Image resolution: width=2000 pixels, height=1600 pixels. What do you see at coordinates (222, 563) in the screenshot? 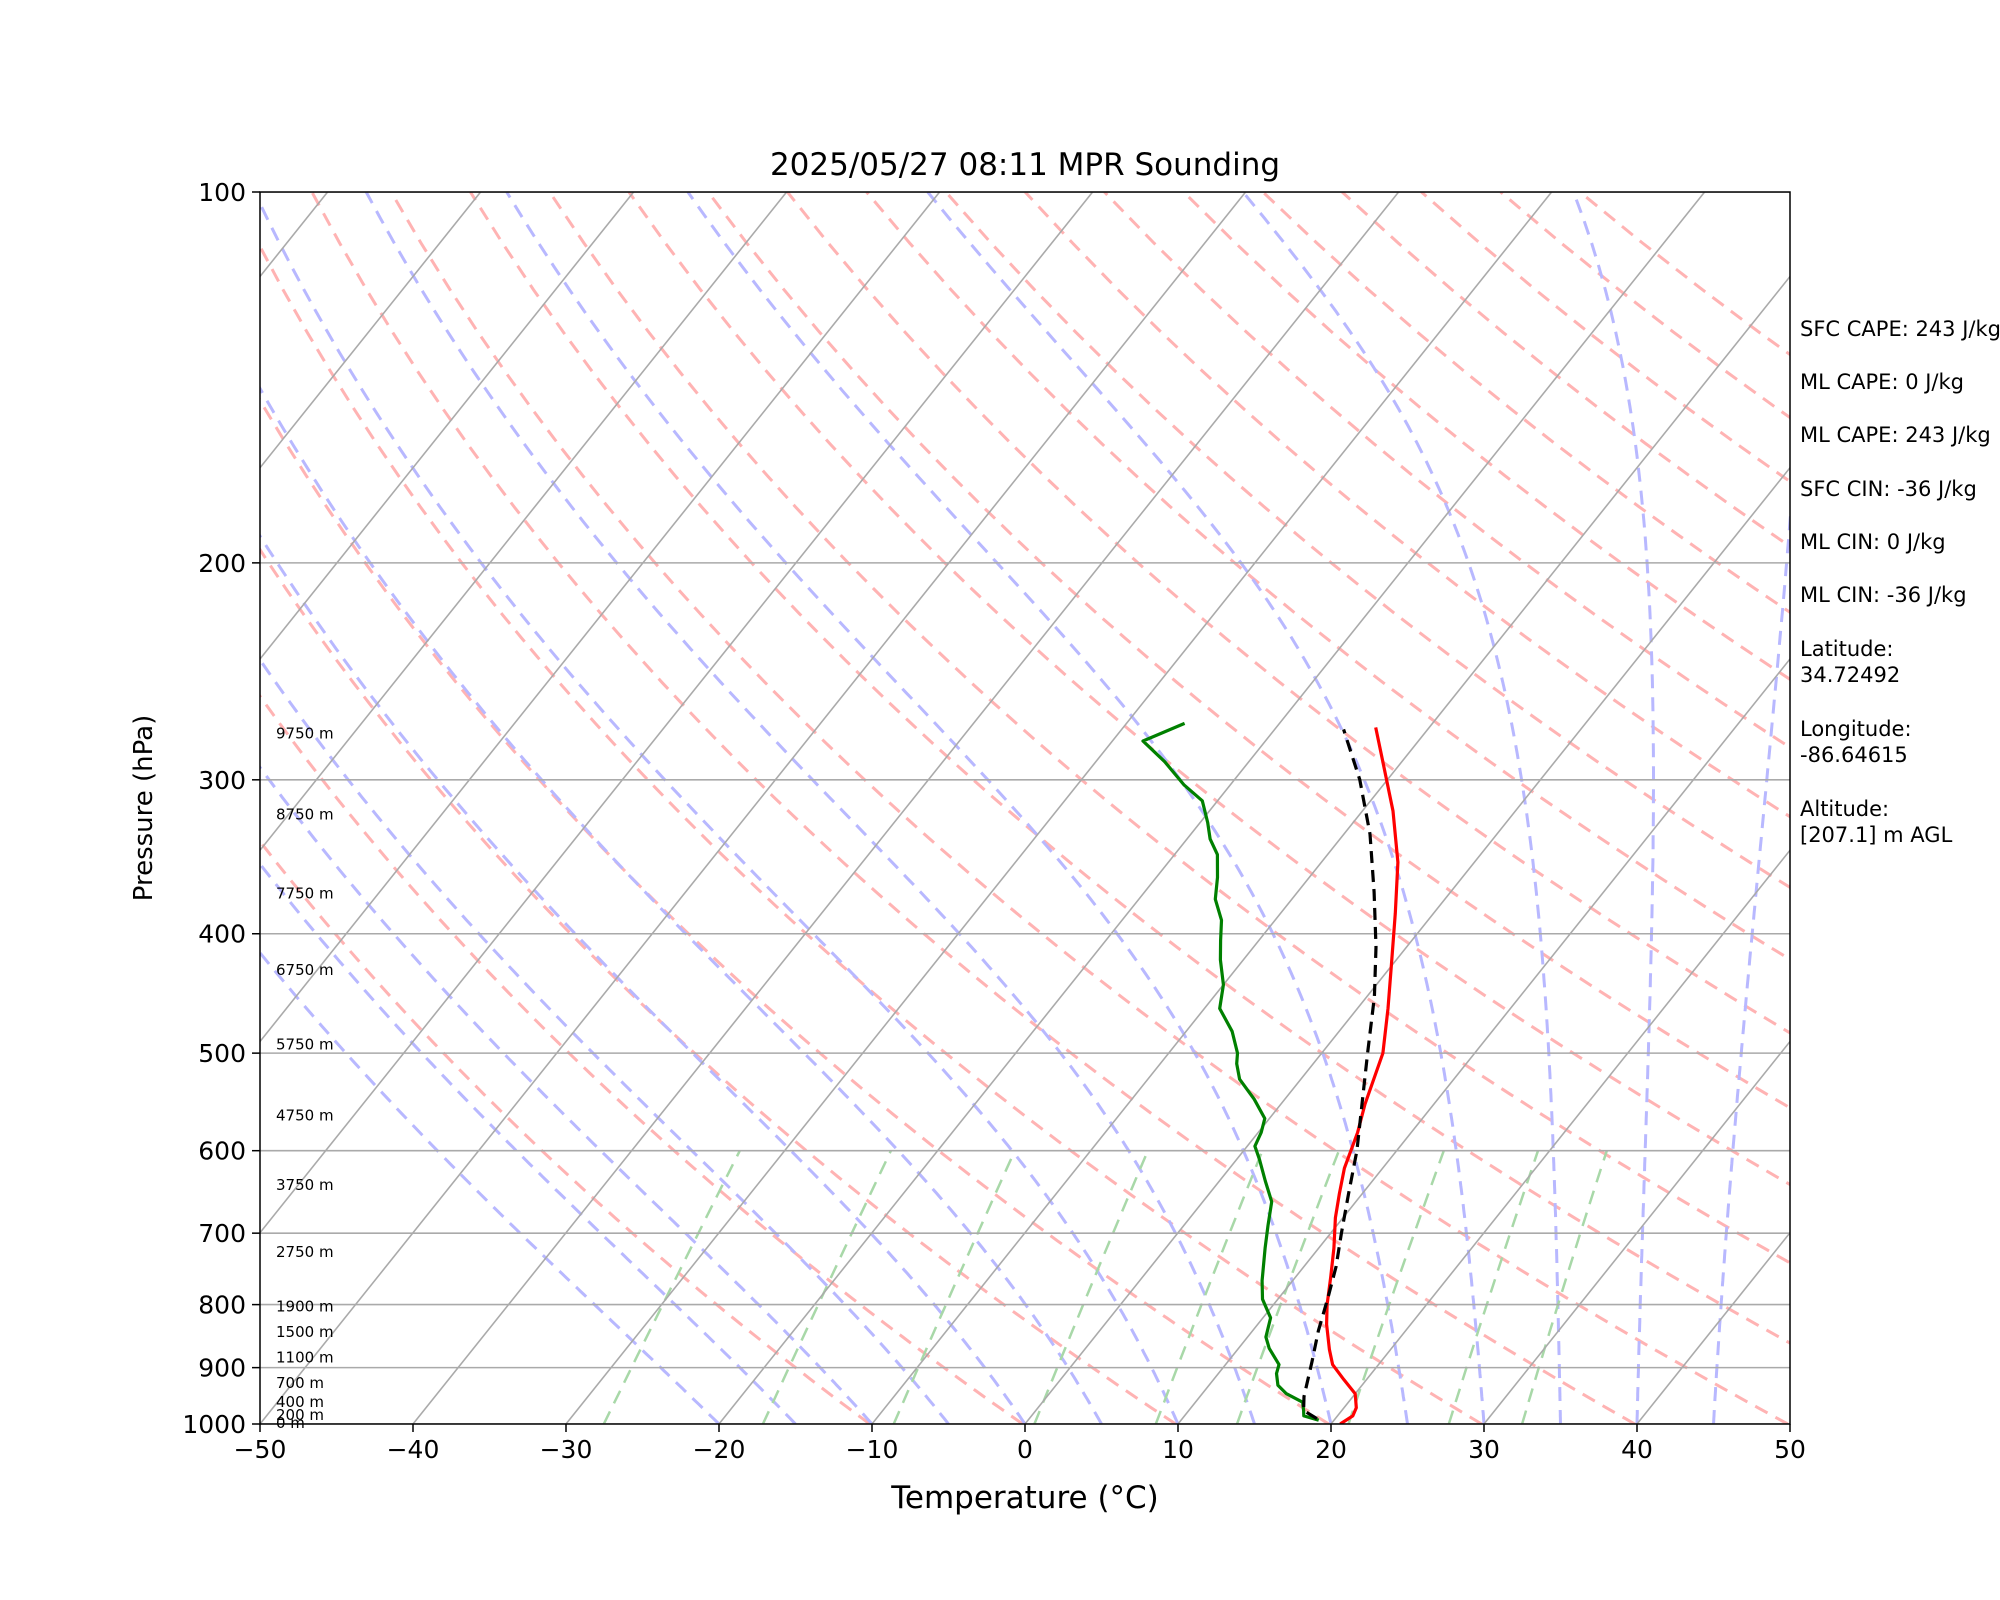
I see `y-tick-label: 200` at bounding box center [222, 563].